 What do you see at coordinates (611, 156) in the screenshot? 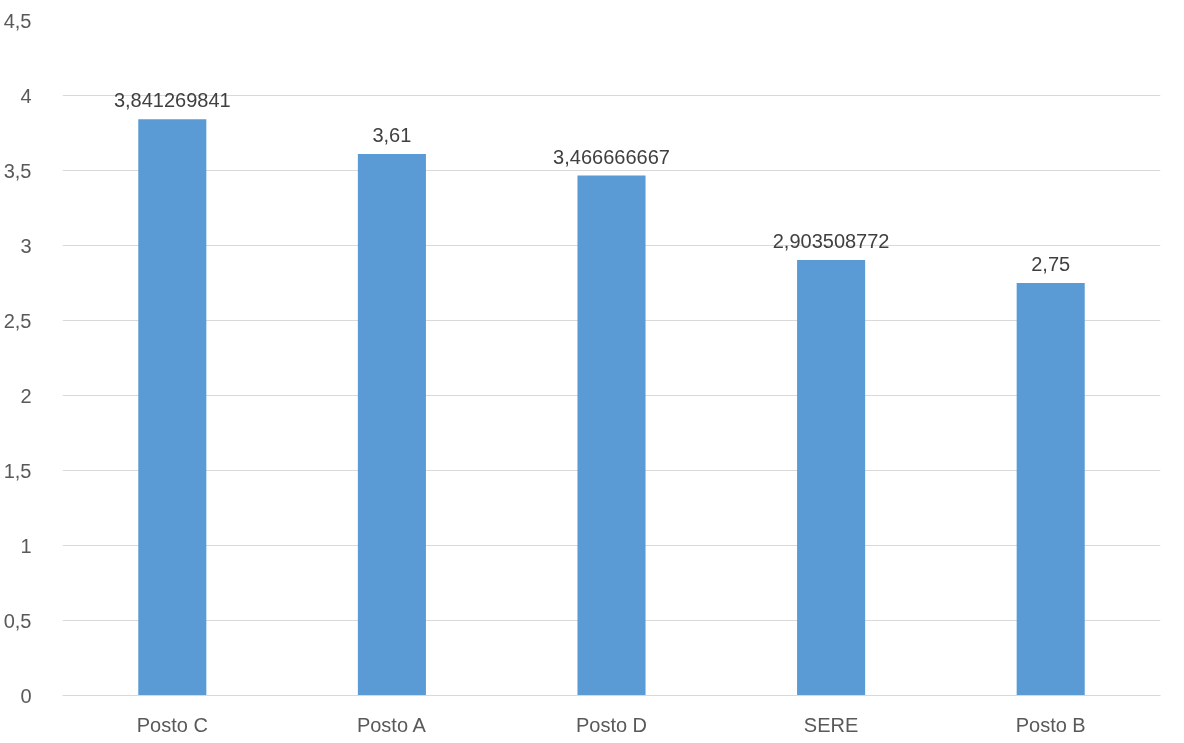
I see `data-label: 3,466666667` at bounding box center [611, 156].